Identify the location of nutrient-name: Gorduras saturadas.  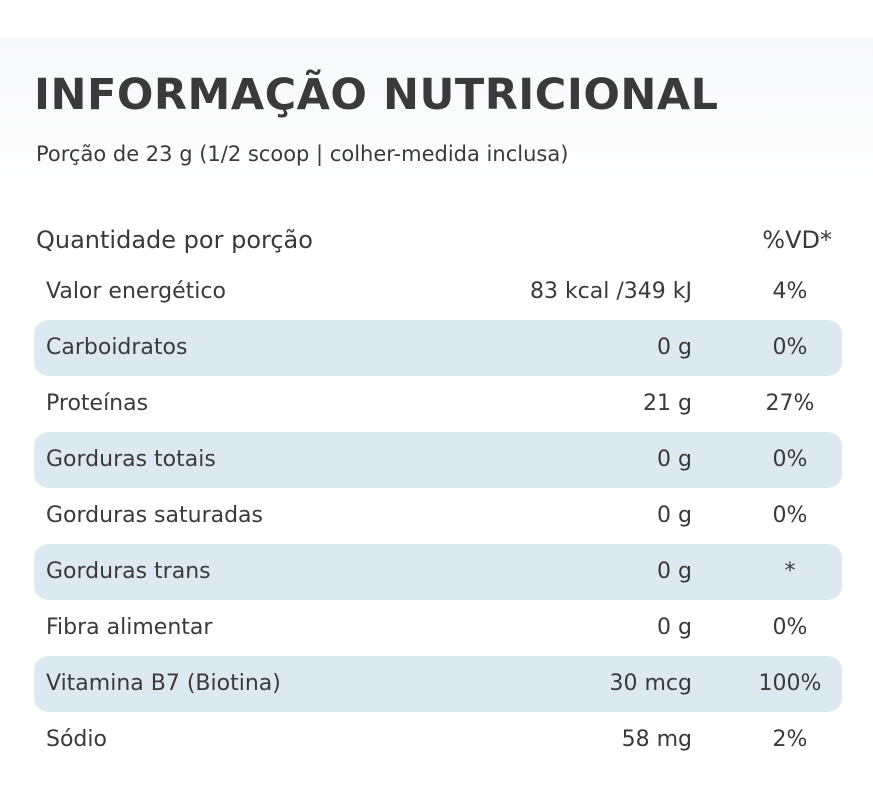
(155, 515).